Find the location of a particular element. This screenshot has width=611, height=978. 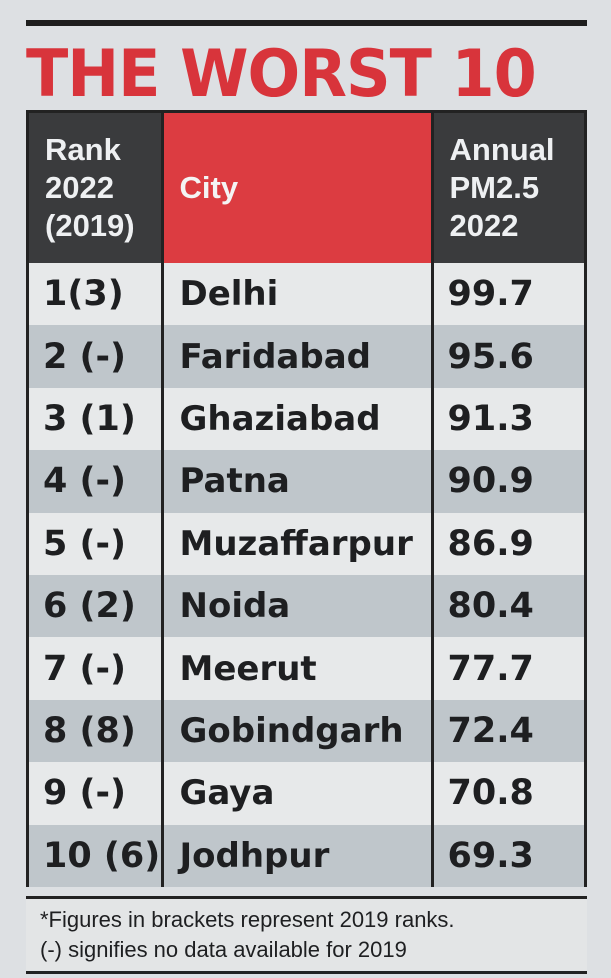

table-row: 7 (-) Meerut 77.7 is located at coordinates (306, 668).